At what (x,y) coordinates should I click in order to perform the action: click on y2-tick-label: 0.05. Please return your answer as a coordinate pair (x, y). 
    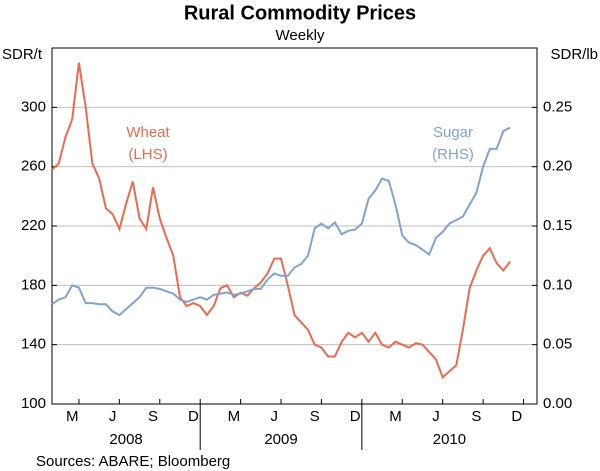
    Looking at the image, I should click on (557, 344).